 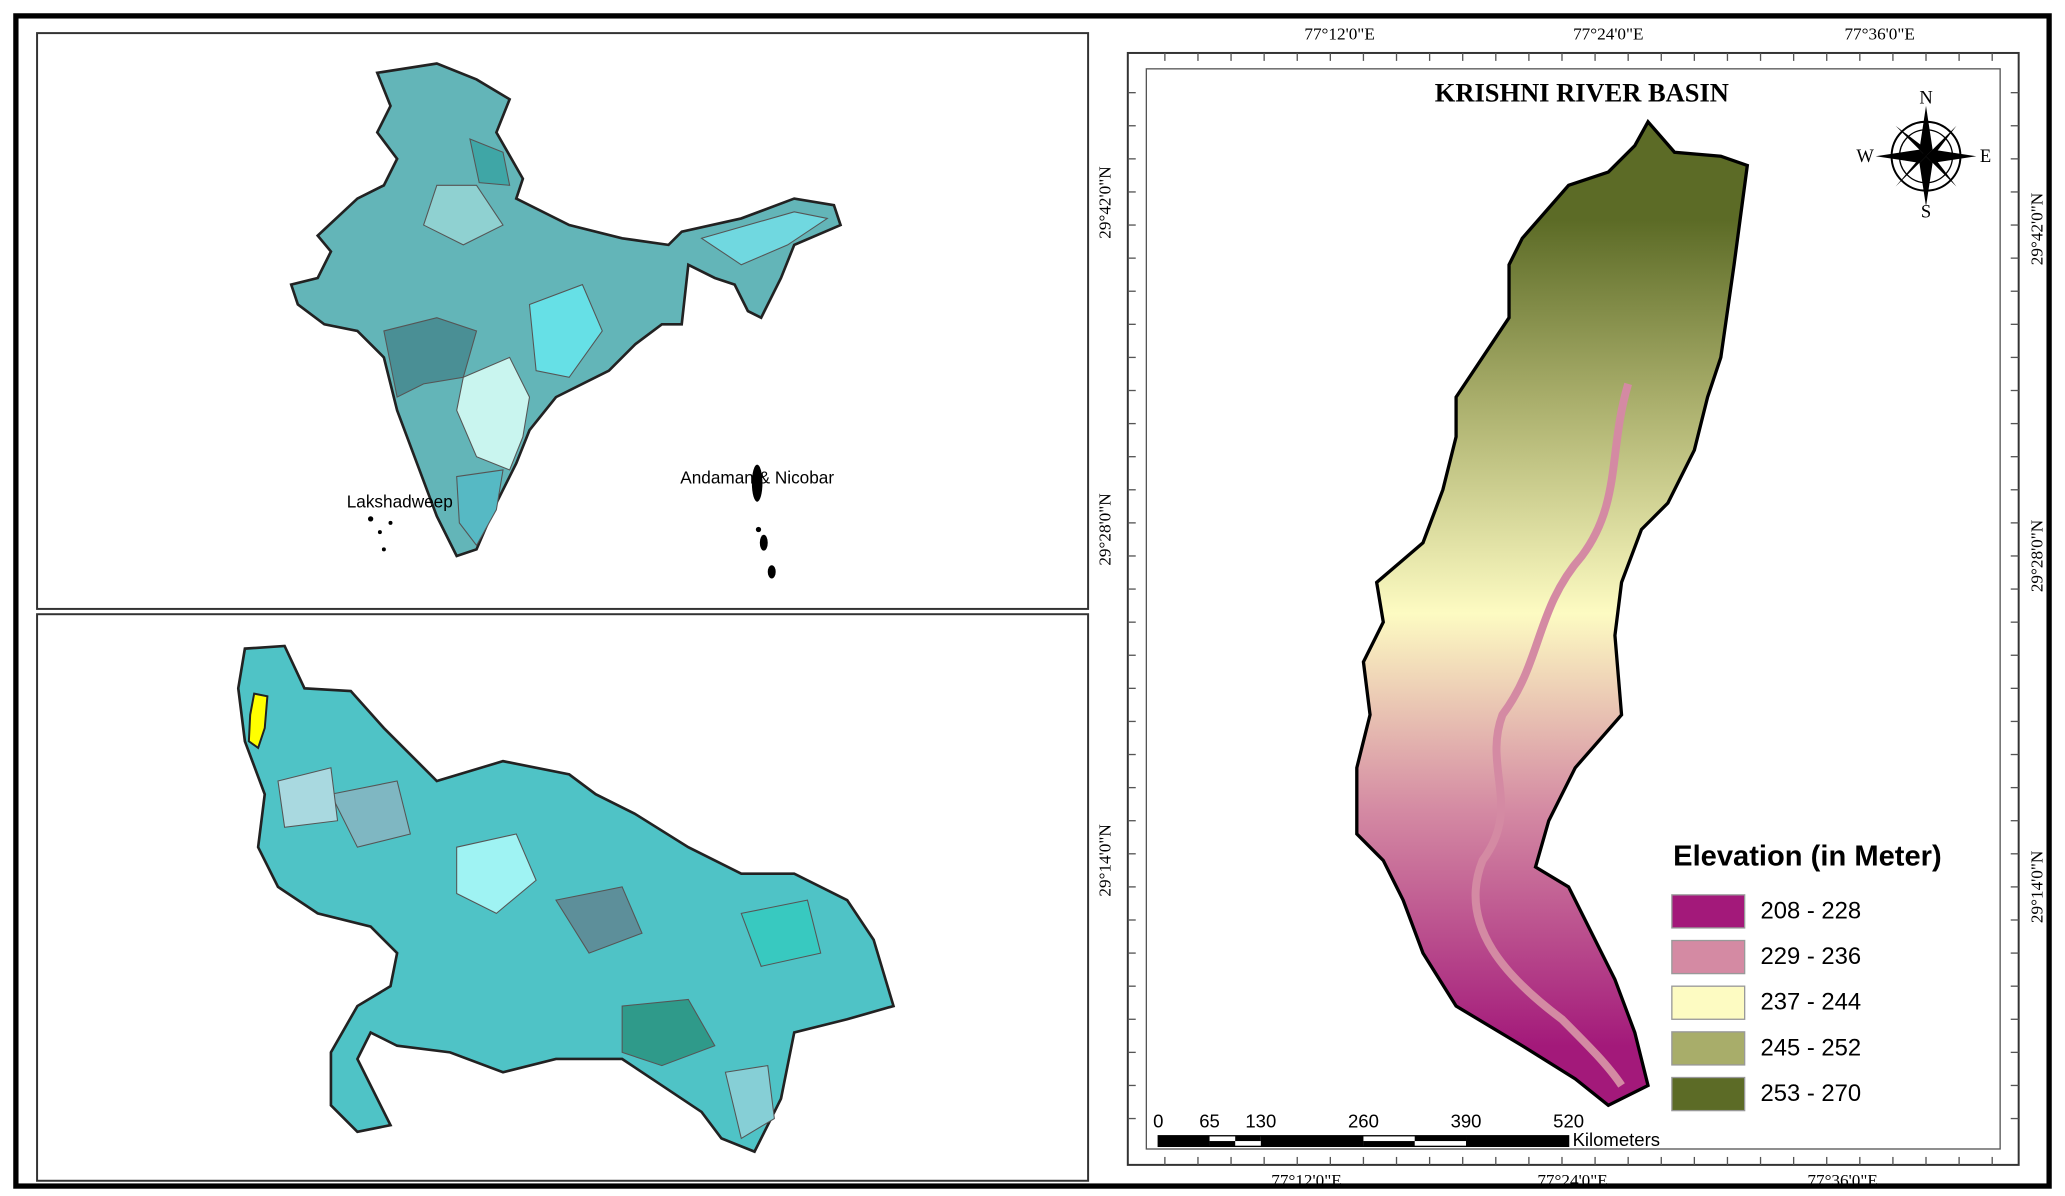 What do you see at coordinates (1811, 1002) in the screenshot?
I see `legend-label: 237 - 244` at bounding box center [1811, 1002].